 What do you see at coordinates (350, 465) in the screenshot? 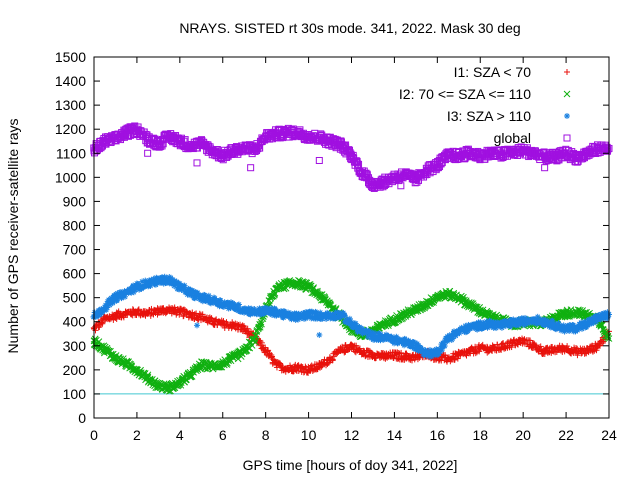
I see `x-axis-label: GPS time [hours of doy 341, 2022]` at bounding box center [350, 465].